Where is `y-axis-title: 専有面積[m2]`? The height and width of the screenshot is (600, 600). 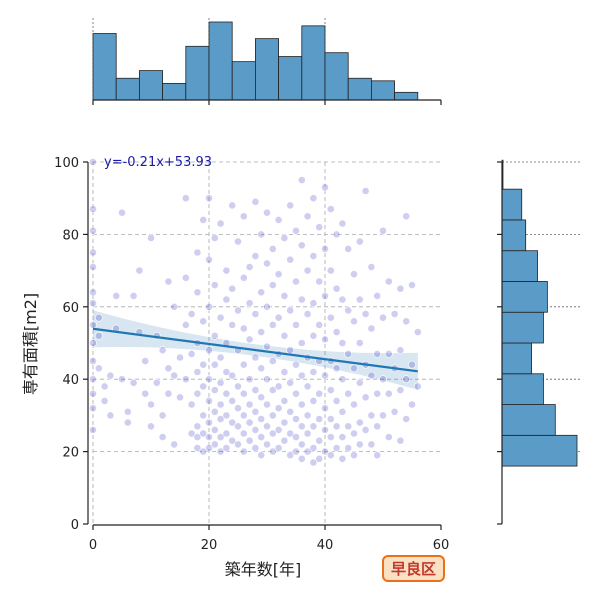
y-axis-title: 専有面積[m2] is located at coordinates (30, 344).